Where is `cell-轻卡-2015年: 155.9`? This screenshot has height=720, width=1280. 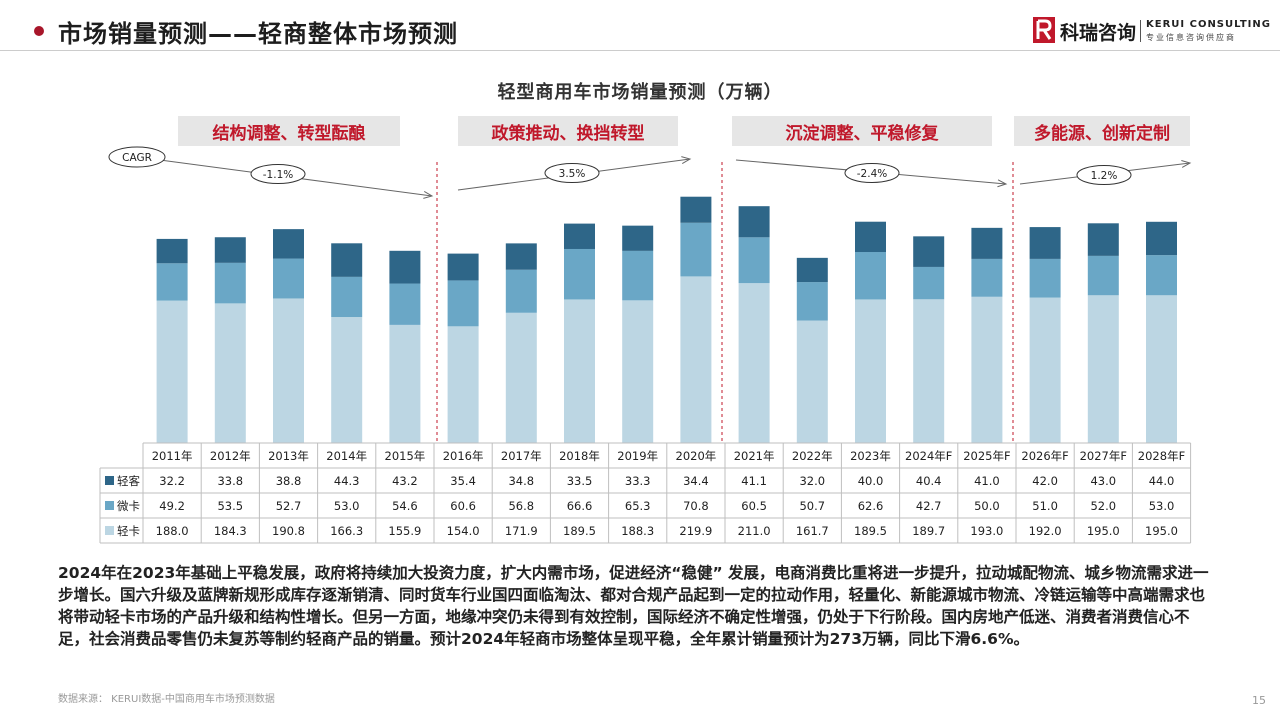 cell-轻卡-2015年: 155.9 is located at coordinates (404, 531).